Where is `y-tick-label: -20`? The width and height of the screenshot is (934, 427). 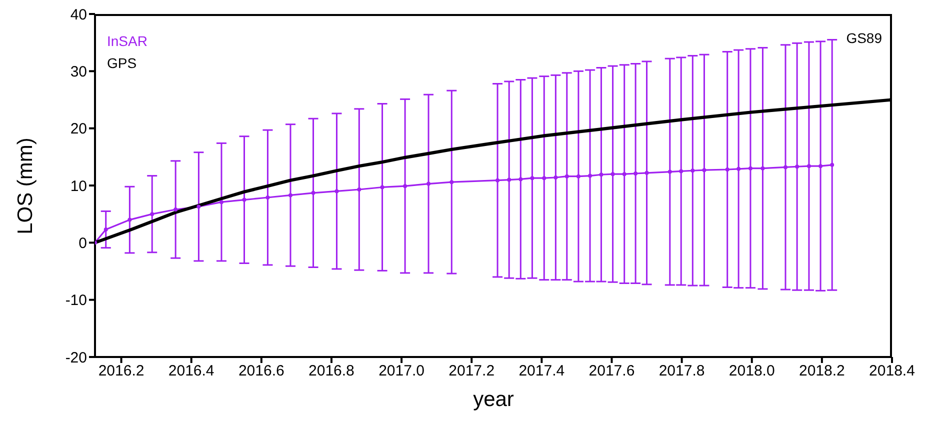 y-tick-label: -20 is located at coordinates (76, 357).